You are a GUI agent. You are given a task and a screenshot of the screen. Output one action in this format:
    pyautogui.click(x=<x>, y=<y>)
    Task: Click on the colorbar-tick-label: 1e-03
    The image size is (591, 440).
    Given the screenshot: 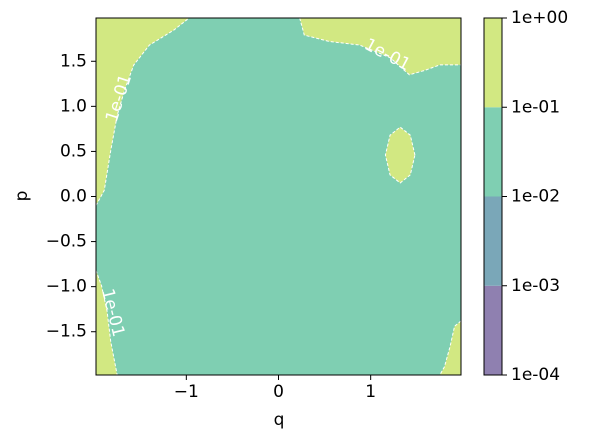 What is the action you would take?
    pyautogui.click(x=535, y=286)
    